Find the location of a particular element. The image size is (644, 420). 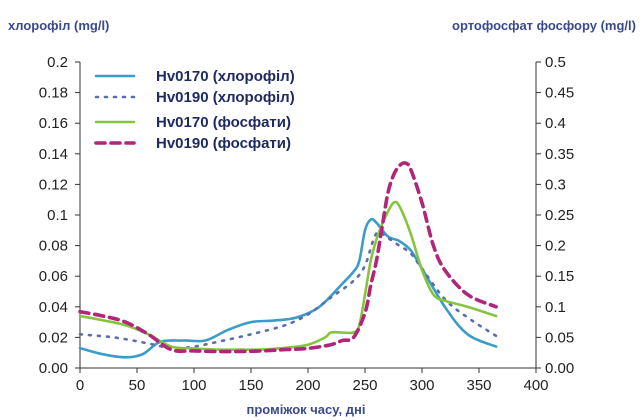

left-tick-label: 0.04 is located at coordinates (53, 307).